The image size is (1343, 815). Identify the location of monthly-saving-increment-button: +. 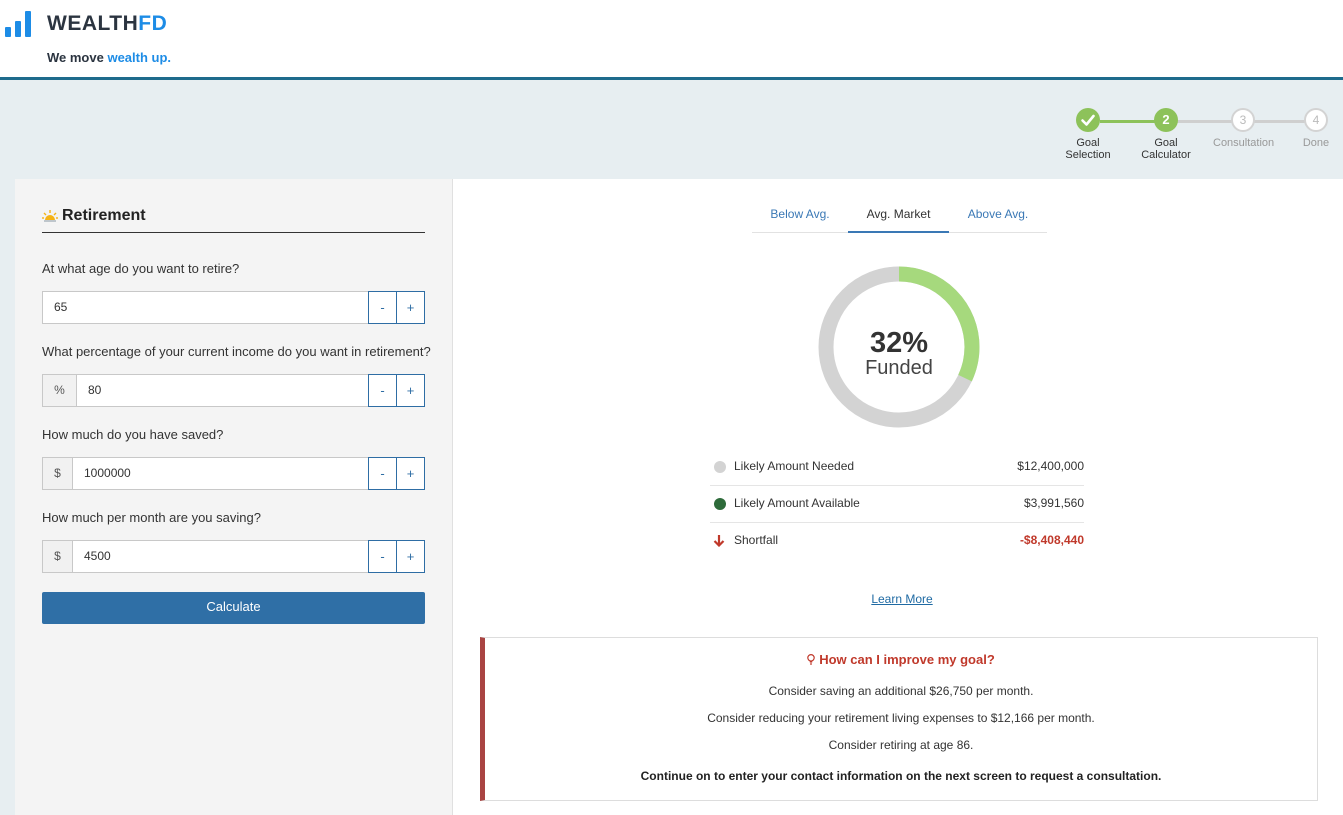
(410, 556).